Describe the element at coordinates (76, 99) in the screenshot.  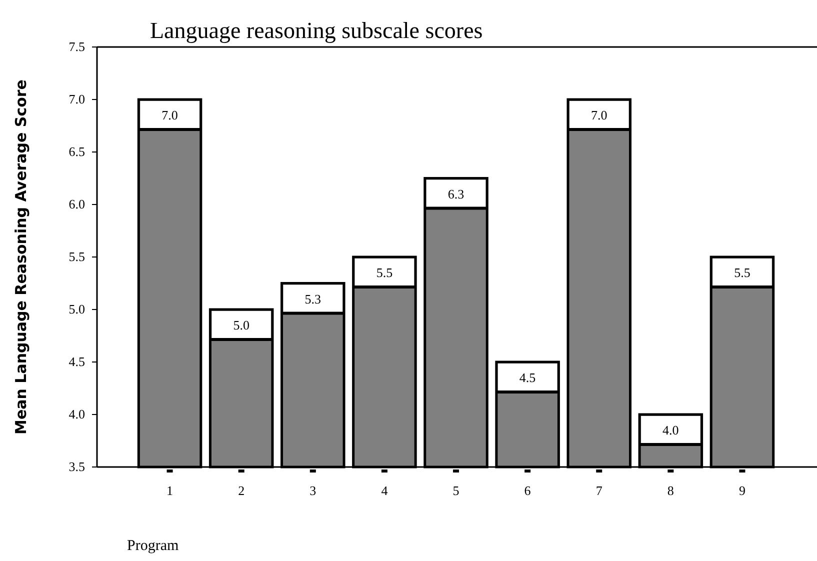
I see `y-tick-label: 7.0` at that location.